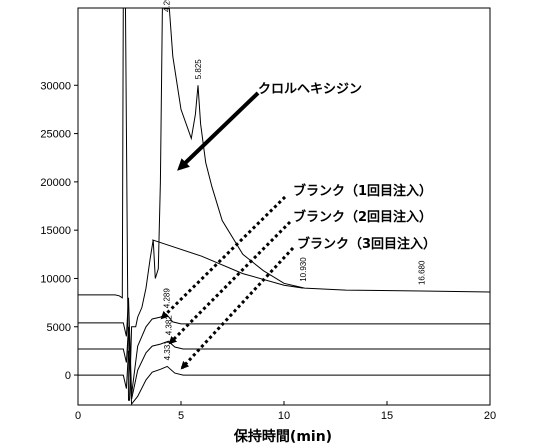  What do you see at coordinates (366, 244) in the screenshot?
I see `annotation: ブランク（3回目注入）` at bounding box center [366, 244].